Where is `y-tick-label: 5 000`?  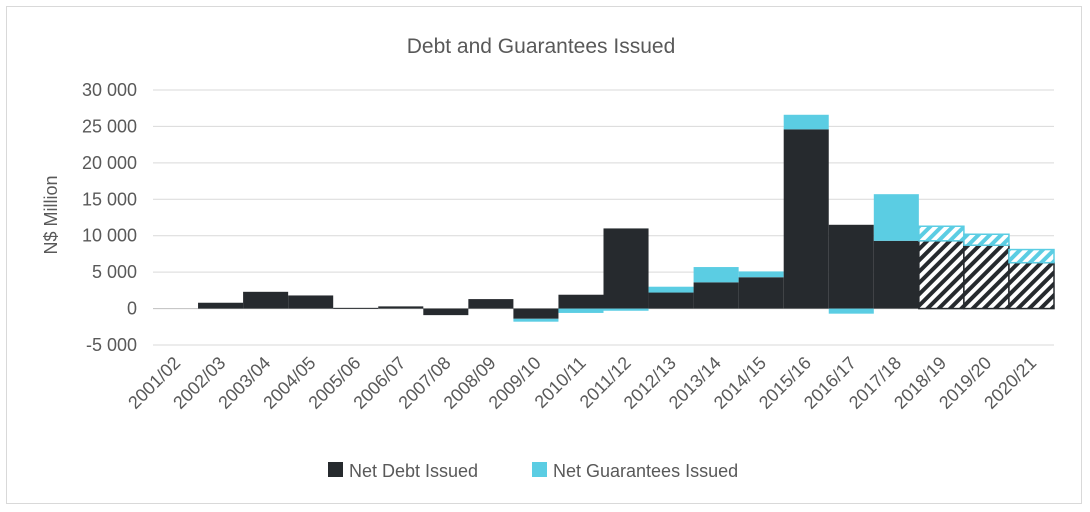 y-tick-label: 5 000 is located at coordinates (114, 272).